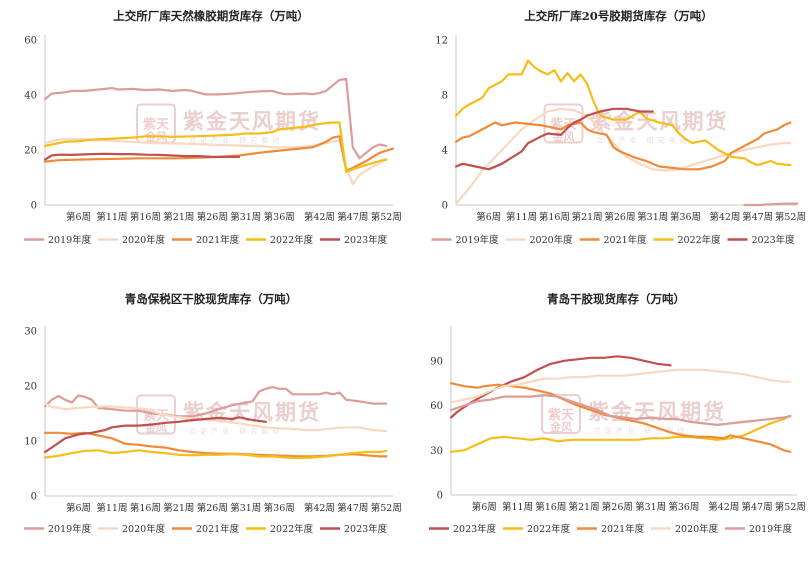  Describe the element at coordinates (70, 529) in the screenshot. I see `c3-legend-label: 2019年度` at that location.